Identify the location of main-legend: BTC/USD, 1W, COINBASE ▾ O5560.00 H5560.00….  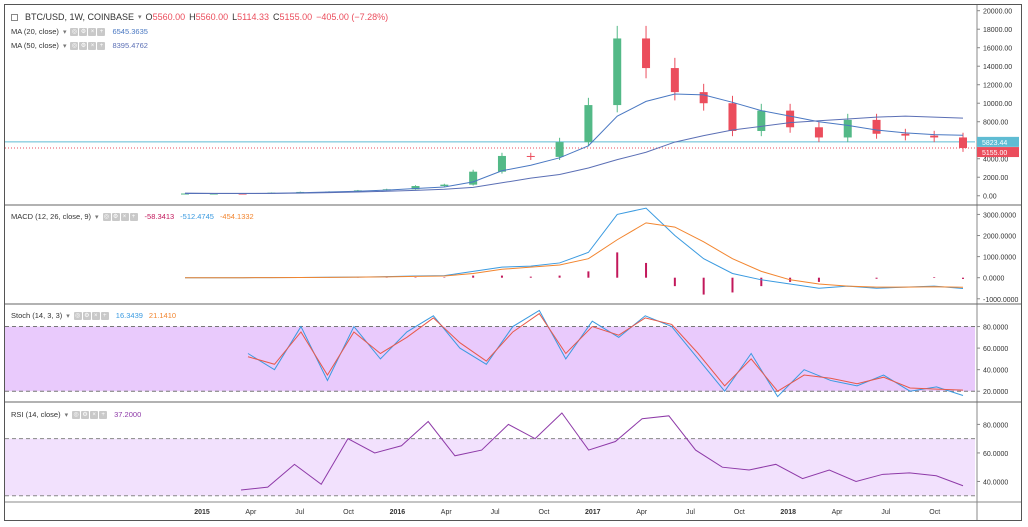
(199, 17).